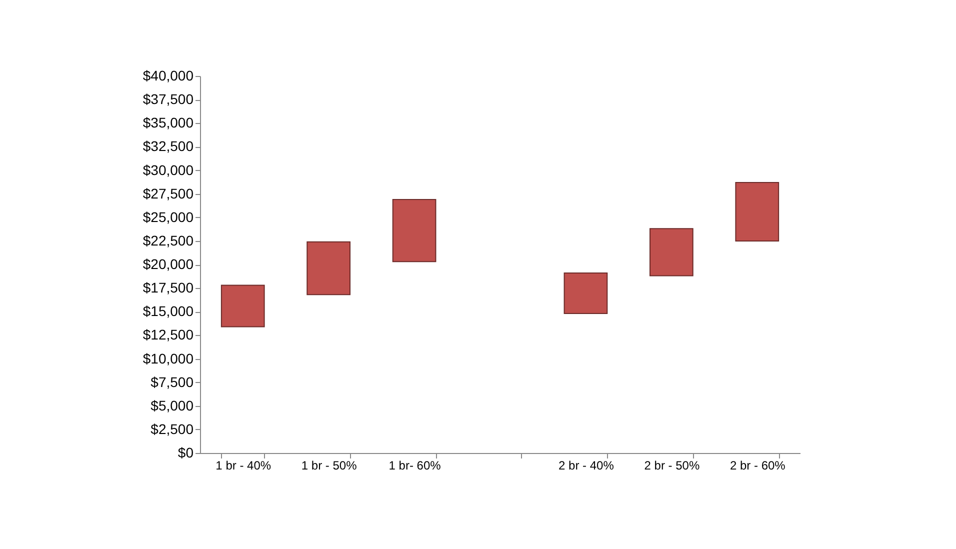 This screenshot has height=549, width=956. Describe the element at coordinates (415, 465) in the screenshot. I see `x-tick-label: 1 br- 60%` at that location.